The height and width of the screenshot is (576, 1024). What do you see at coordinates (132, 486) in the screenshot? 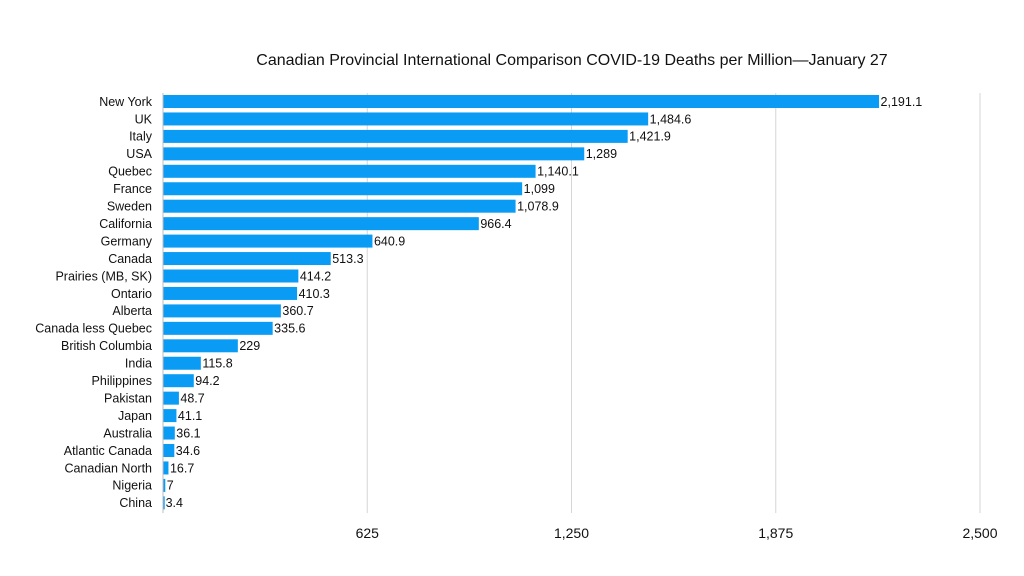
I see `category-label: Nigeria` at bounding box center [132, 486].